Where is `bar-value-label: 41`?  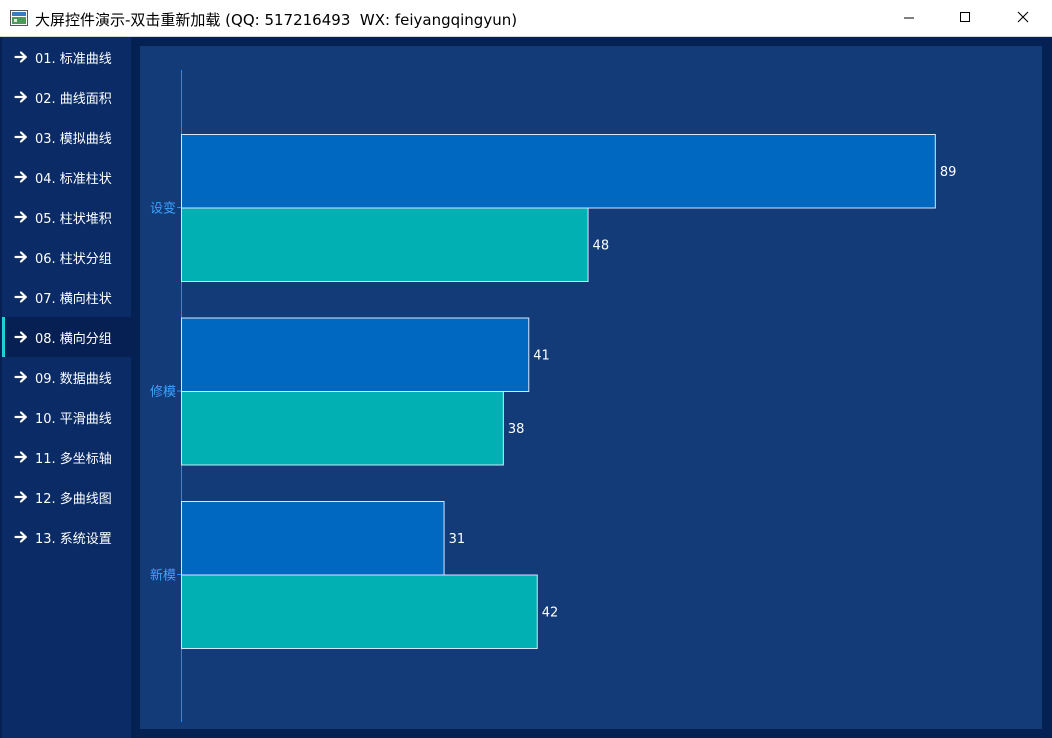
bar-value-label: 41 is located at coordinates (541, 355).